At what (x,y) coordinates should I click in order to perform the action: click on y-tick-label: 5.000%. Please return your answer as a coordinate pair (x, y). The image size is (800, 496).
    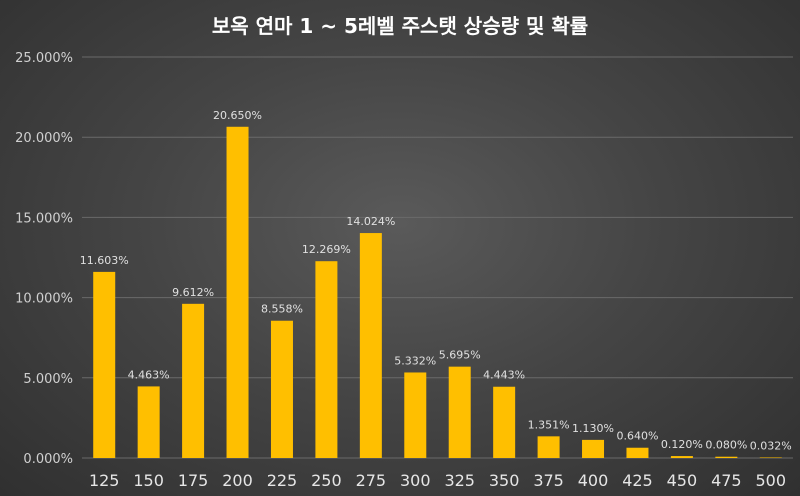
    Looking at the image, I should click on (48, 379).